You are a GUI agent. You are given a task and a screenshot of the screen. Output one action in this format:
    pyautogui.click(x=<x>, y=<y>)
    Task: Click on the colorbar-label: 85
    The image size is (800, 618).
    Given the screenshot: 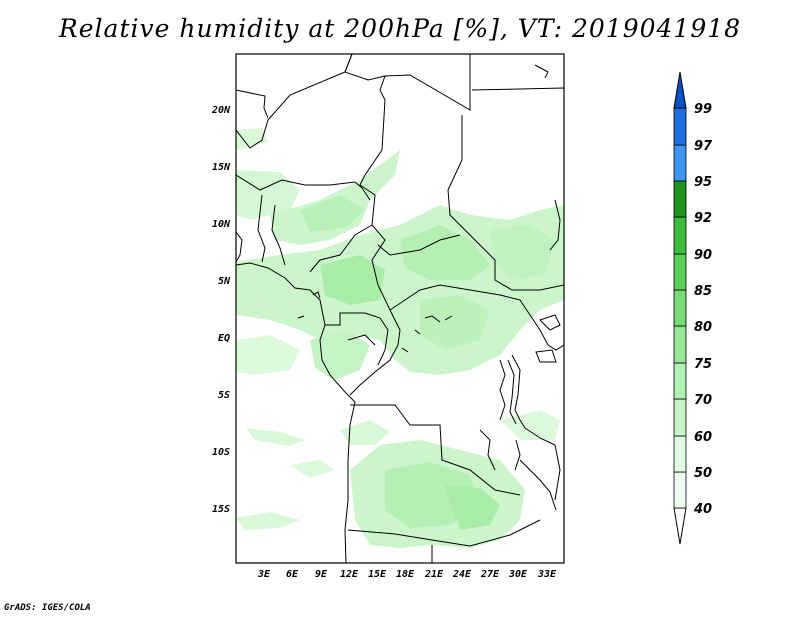 What is the action you would take?
    pyautogui.click(x=703, y=291)
    